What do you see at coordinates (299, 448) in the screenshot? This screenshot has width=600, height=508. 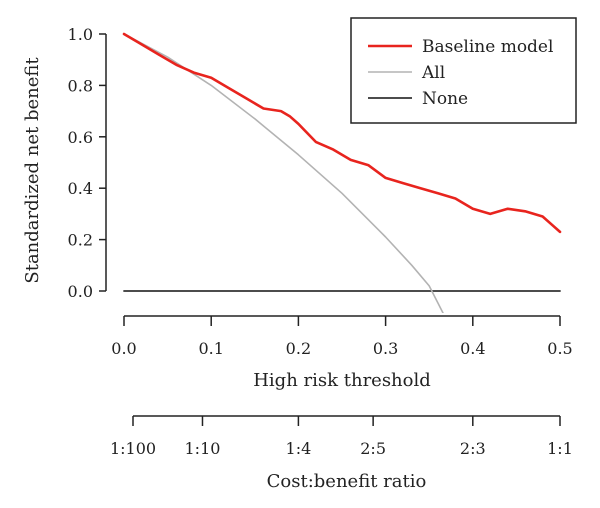 I see `secondary-tick-label: 1:4` at bounding box center [299, 448].